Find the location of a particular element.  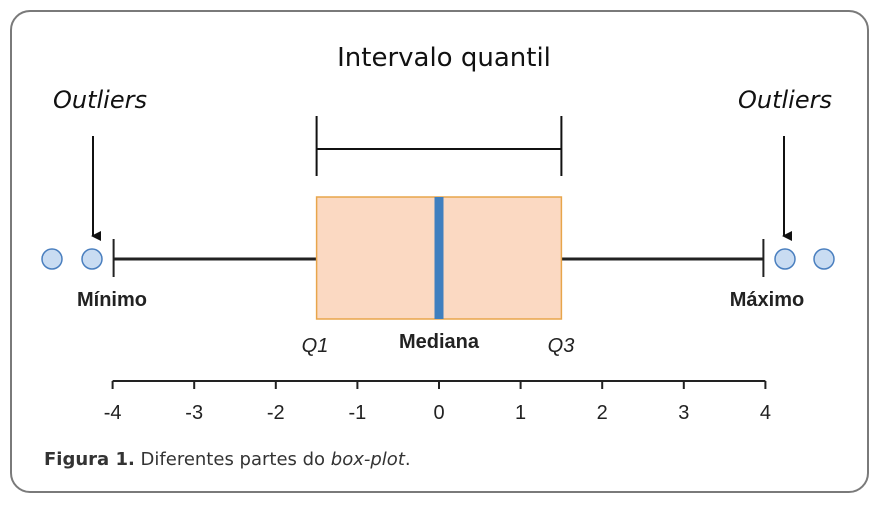

minimo-label: Mínimo is located at coordinates (112, 300).